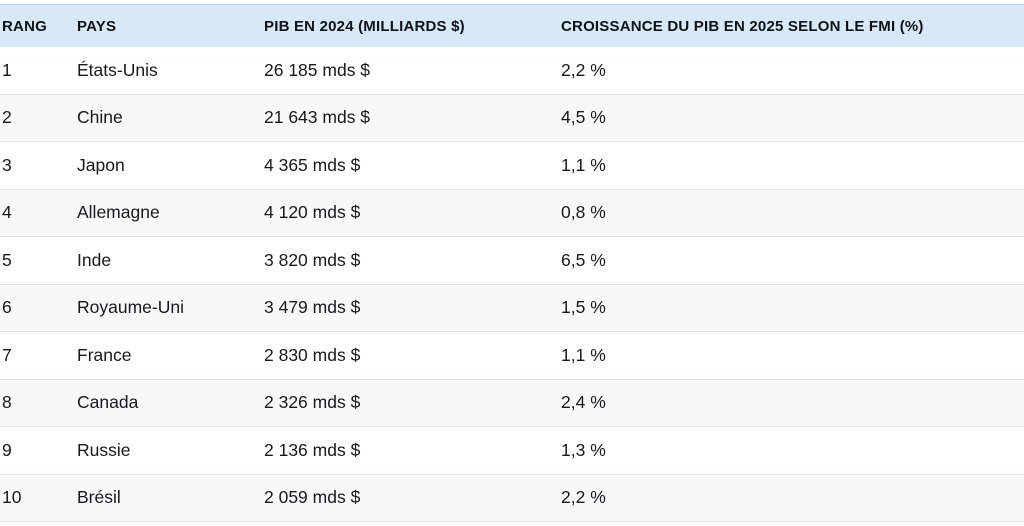  I want to click on growth-cell: 2,4 %, so click(583, 402).